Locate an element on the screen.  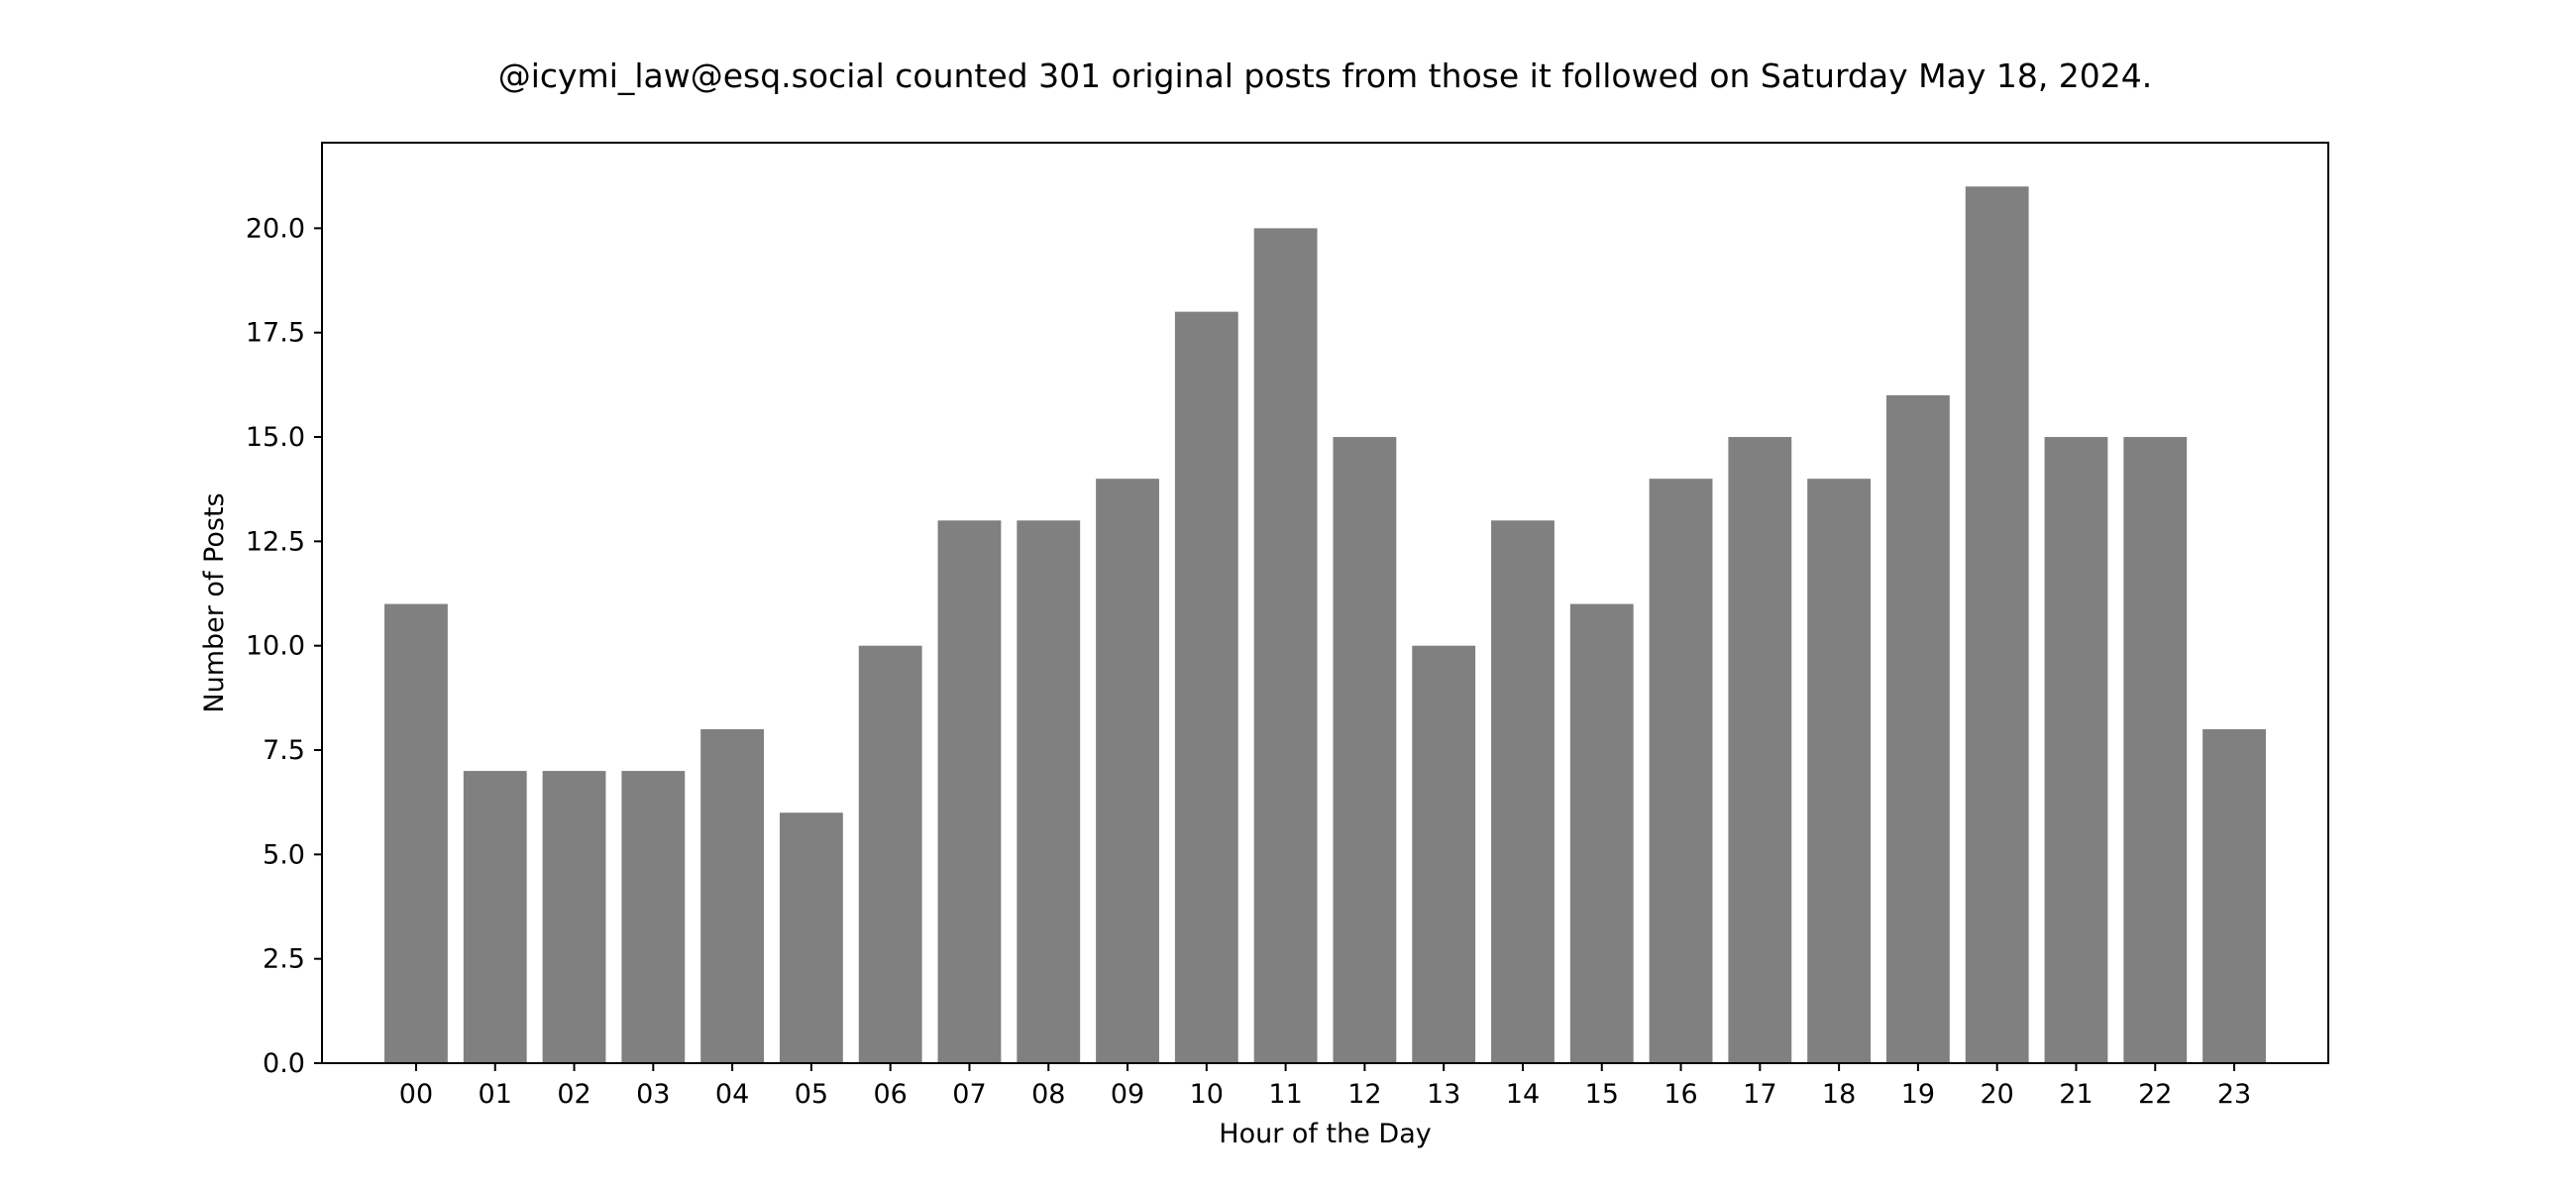
y-tick-label: 15.0 is located at coordinates (275, 438).